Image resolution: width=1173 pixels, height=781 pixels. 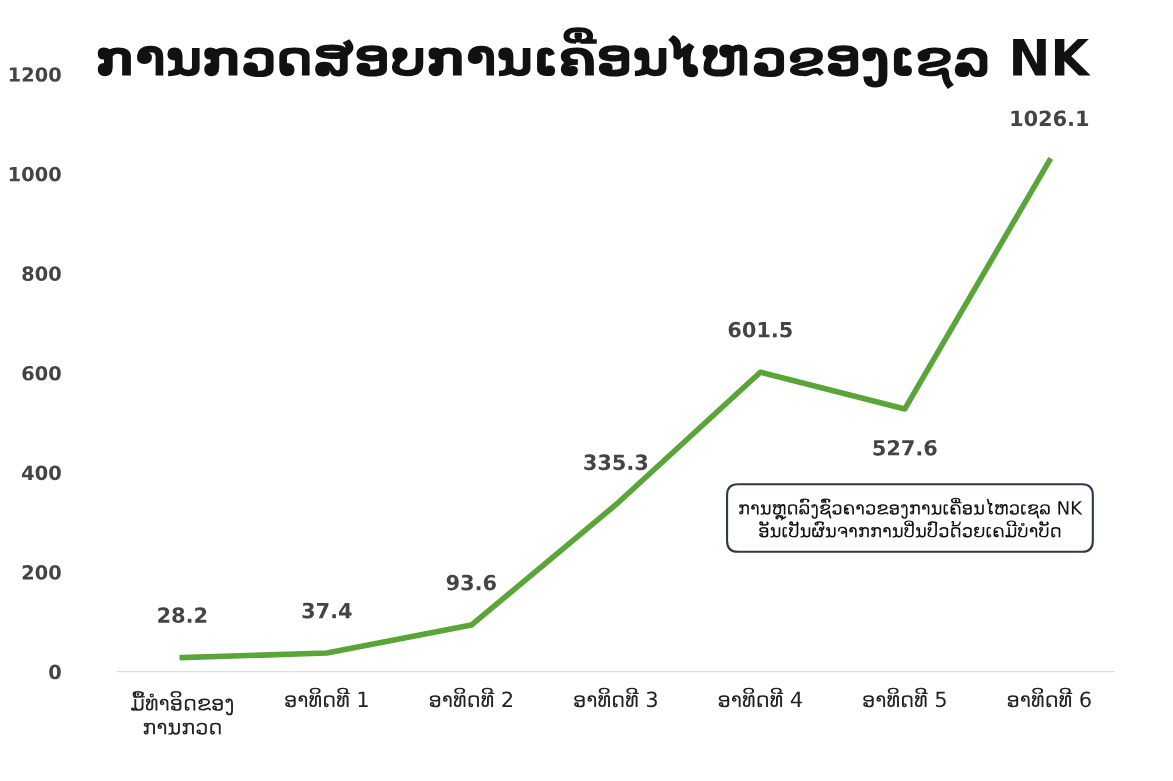 I want to click on x-tick-label: ອາທິດທີ 5, so click(x=904, y=697).